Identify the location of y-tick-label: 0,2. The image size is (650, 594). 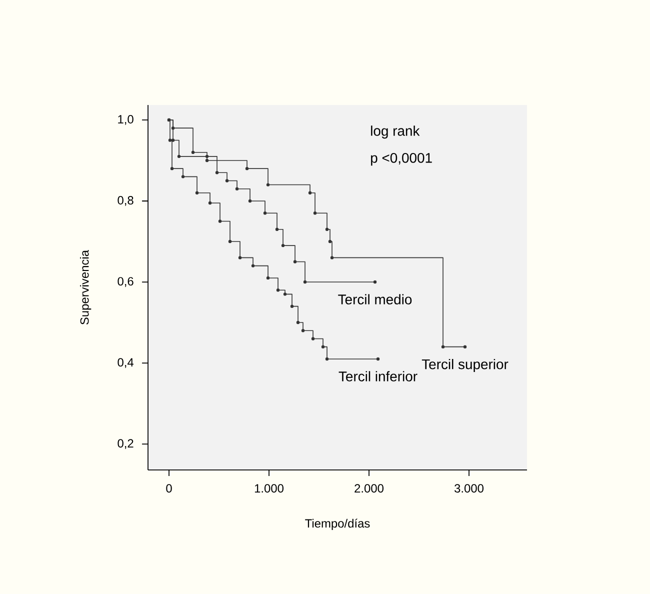
(126, 444).